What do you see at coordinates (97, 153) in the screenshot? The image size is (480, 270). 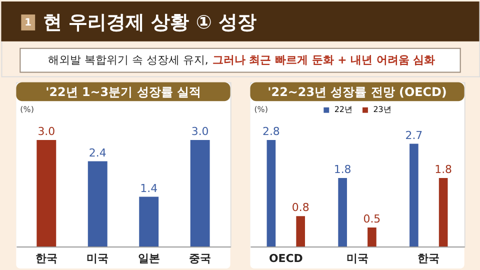 I see `data-label: 2.4` at bounding box center [97, 153].